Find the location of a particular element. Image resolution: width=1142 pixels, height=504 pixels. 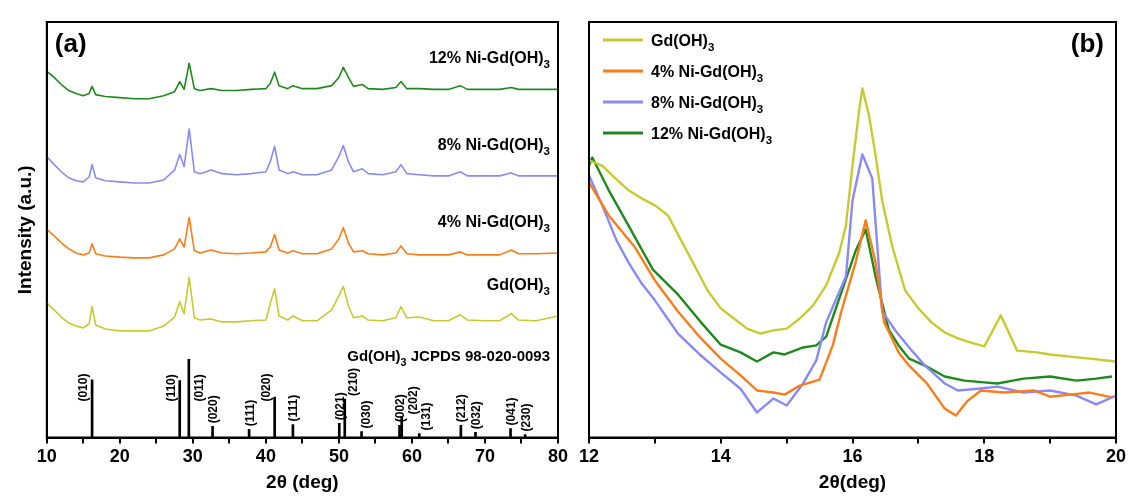

x-tick-label: 40 is located at coordinates (265, 456).